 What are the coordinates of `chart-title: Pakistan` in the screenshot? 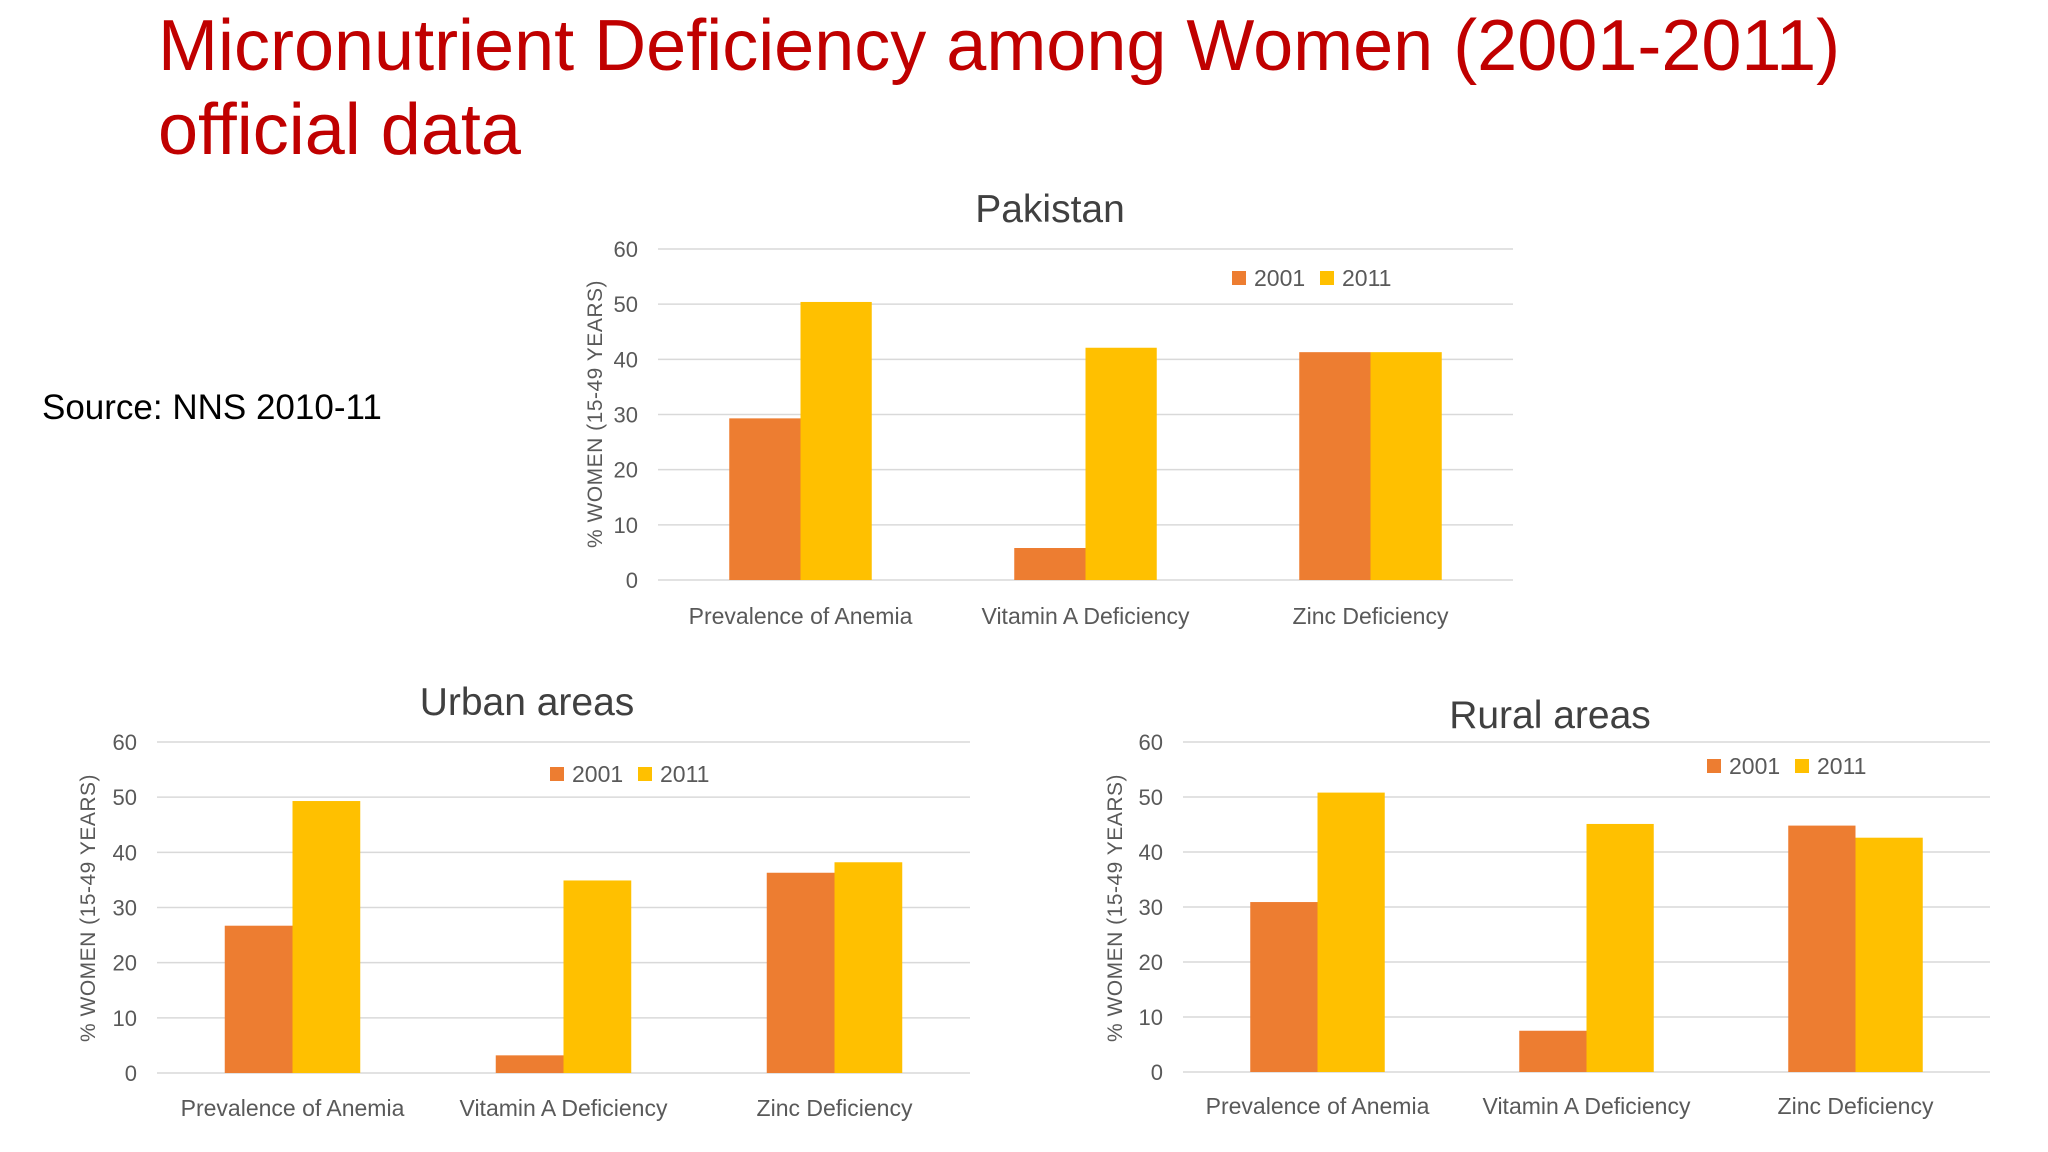 It's located at (1050, 209).